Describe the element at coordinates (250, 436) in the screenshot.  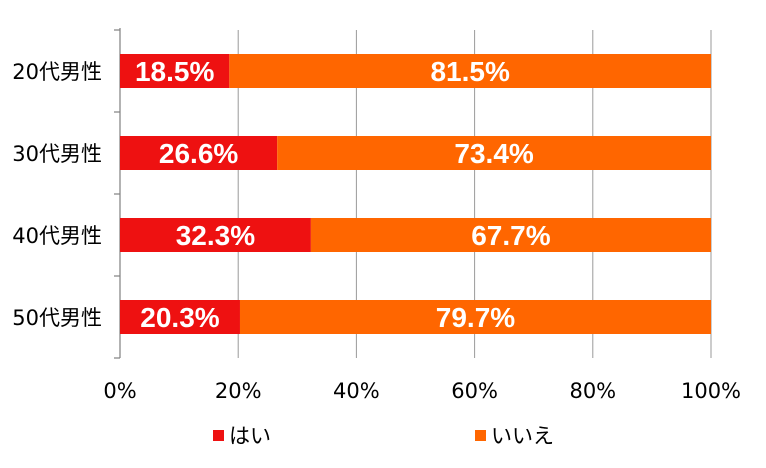
I see `legend-label: はい` at that location.